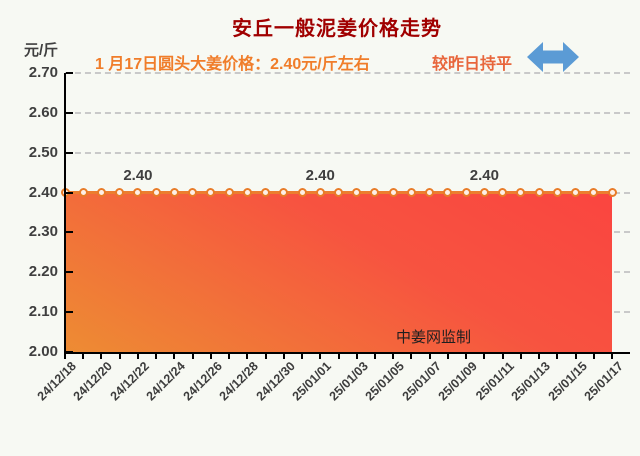 This screenshot has width=640, height=456. Describe the element at coordinates (43, 351) in the screenshot. I see `y-axis-tick-label: 2.00` at that location.